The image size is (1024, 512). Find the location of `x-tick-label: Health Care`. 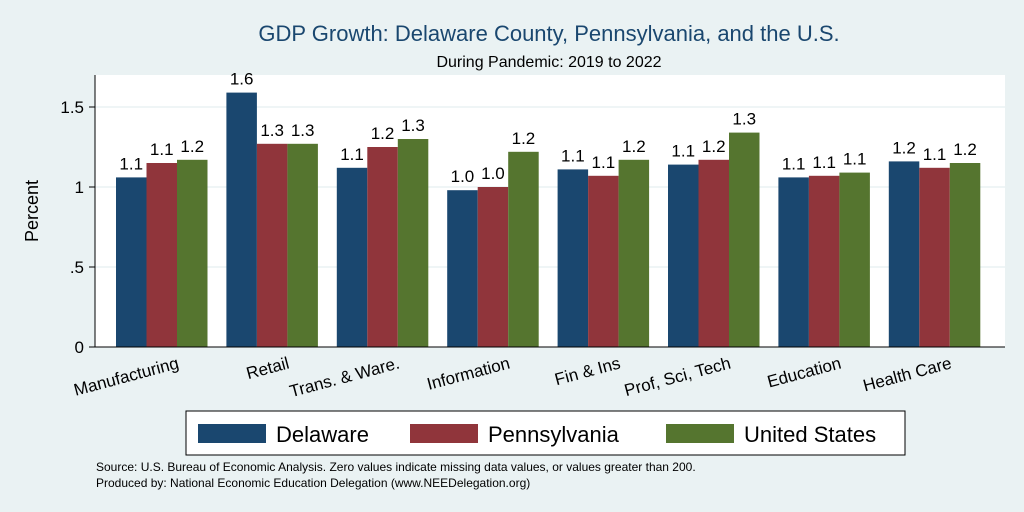

x-tick-label: Health Care is located at coordinates (907, 375).